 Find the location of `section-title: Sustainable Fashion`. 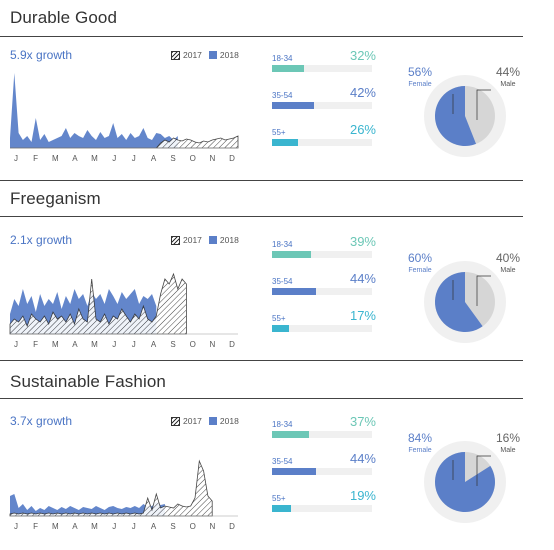

section-title: Sustainable Fashion is located at coordinates (88, 381).